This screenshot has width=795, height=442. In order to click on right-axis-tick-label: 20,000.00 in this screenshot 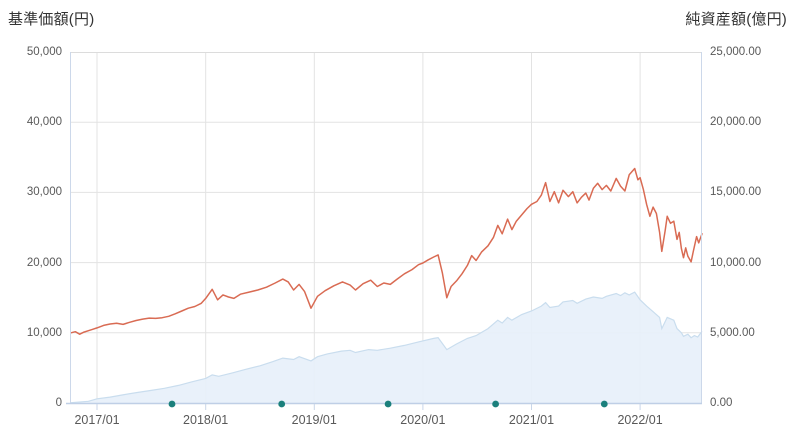, I will do `click(736, 122)`.